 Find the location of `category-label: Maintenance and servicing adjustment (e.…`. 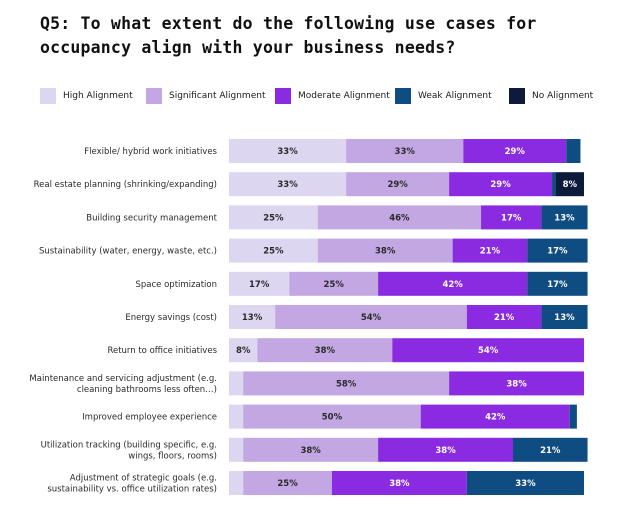

category-label: Maintenance and servicing adjustment (e.… is located at coordinates (123, 384).